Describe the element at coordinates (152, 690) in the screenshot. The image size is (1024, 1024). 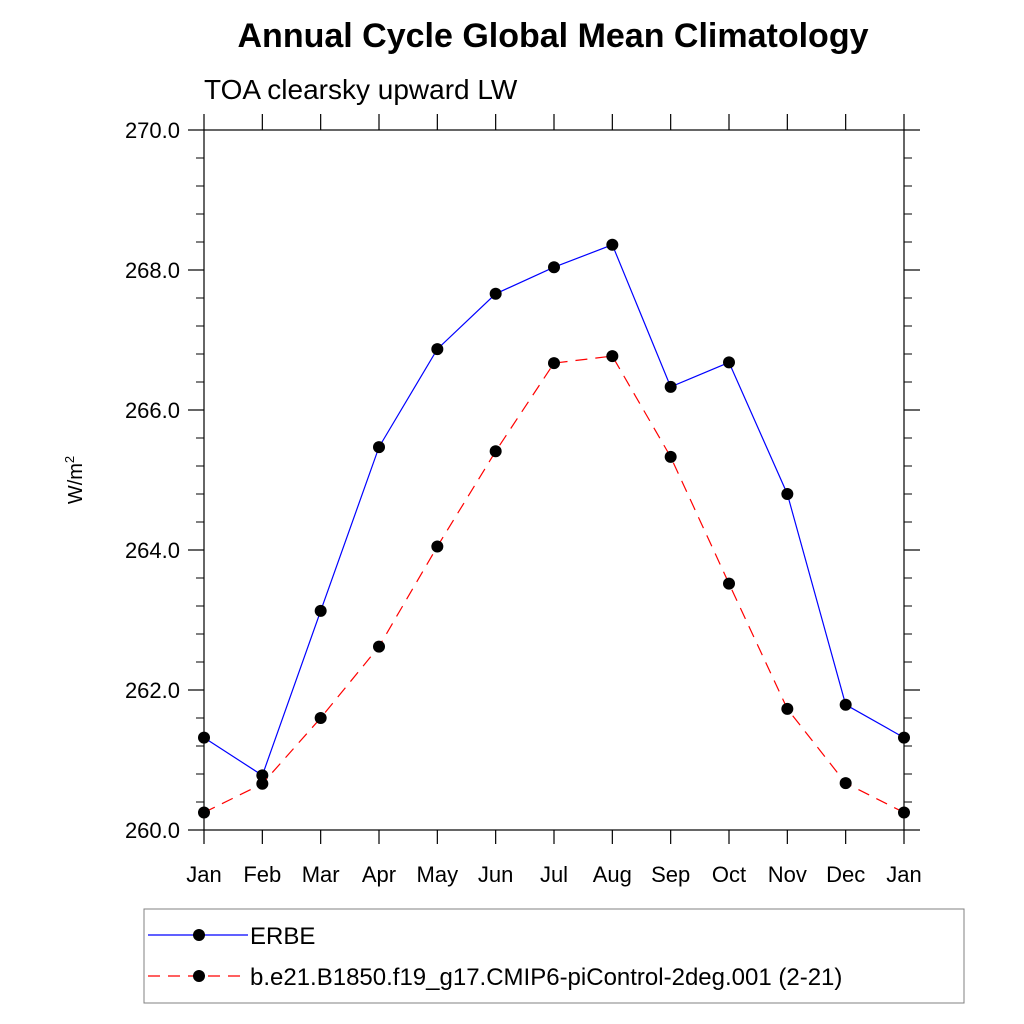
I see `y-tick-label: 262.0` at that location.